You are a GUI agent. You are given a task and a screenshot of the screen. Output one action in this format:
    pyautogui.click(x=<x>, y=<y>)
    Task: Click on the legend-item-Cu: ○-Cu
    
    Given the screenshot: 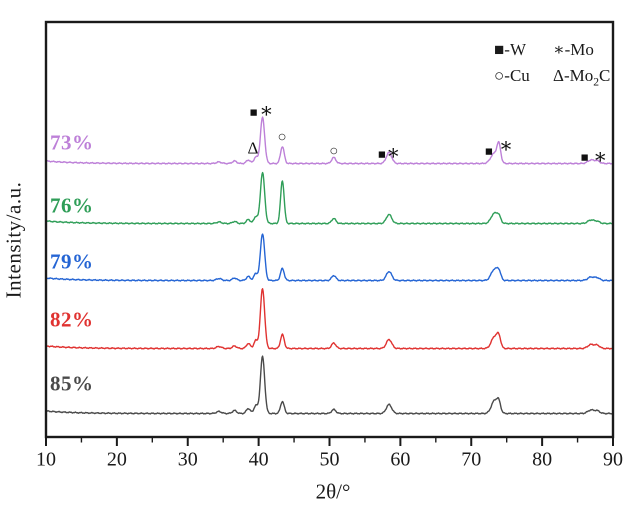 What is the action you would take?
    pyautogui.click(x=522, y=78)
    